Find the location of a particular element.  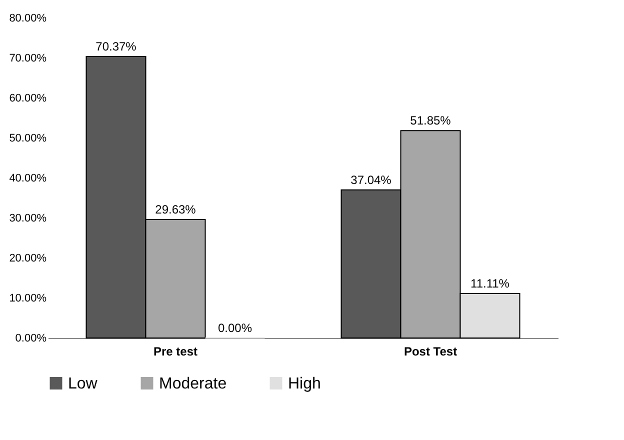

data-label: 0.00% is located at coordinates (235, 328).